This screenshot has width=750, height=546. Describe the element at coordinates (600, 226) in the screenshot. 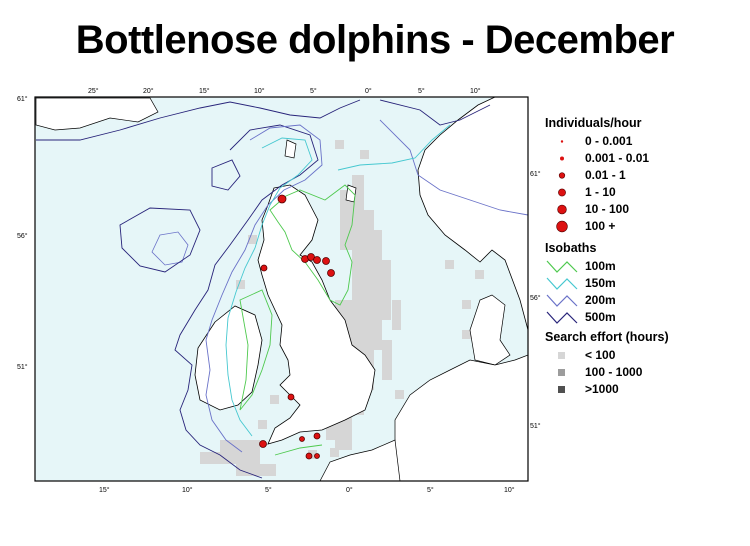

I see `legend-label: 100 +` at that location.